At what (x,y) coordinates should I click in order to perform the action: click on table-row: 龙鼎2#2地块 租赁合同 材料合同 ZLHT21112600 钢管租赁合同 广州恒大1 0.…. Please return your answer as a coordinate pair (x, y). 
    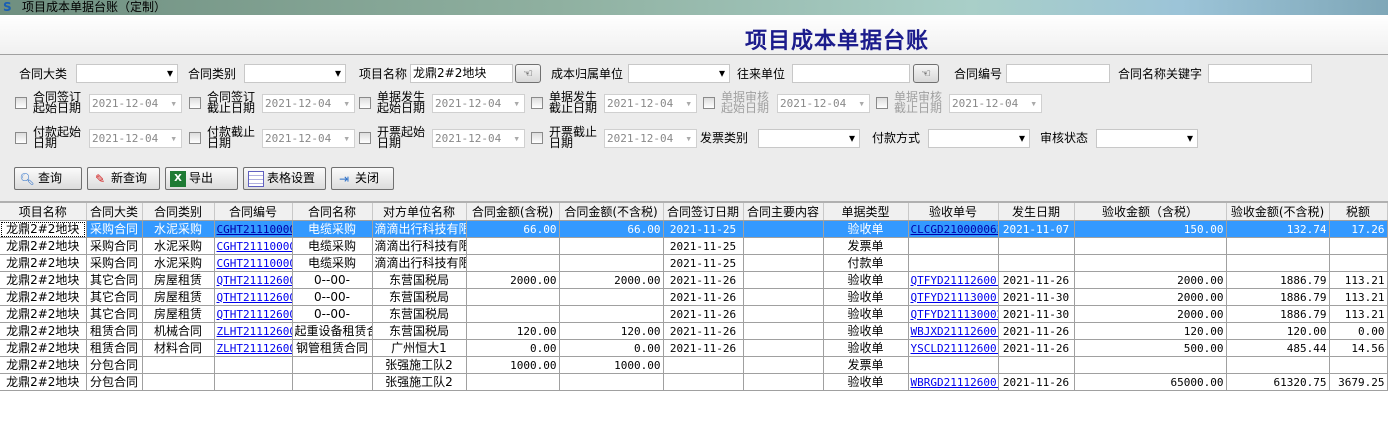
    Looking at the image, I should click on (694, 348).